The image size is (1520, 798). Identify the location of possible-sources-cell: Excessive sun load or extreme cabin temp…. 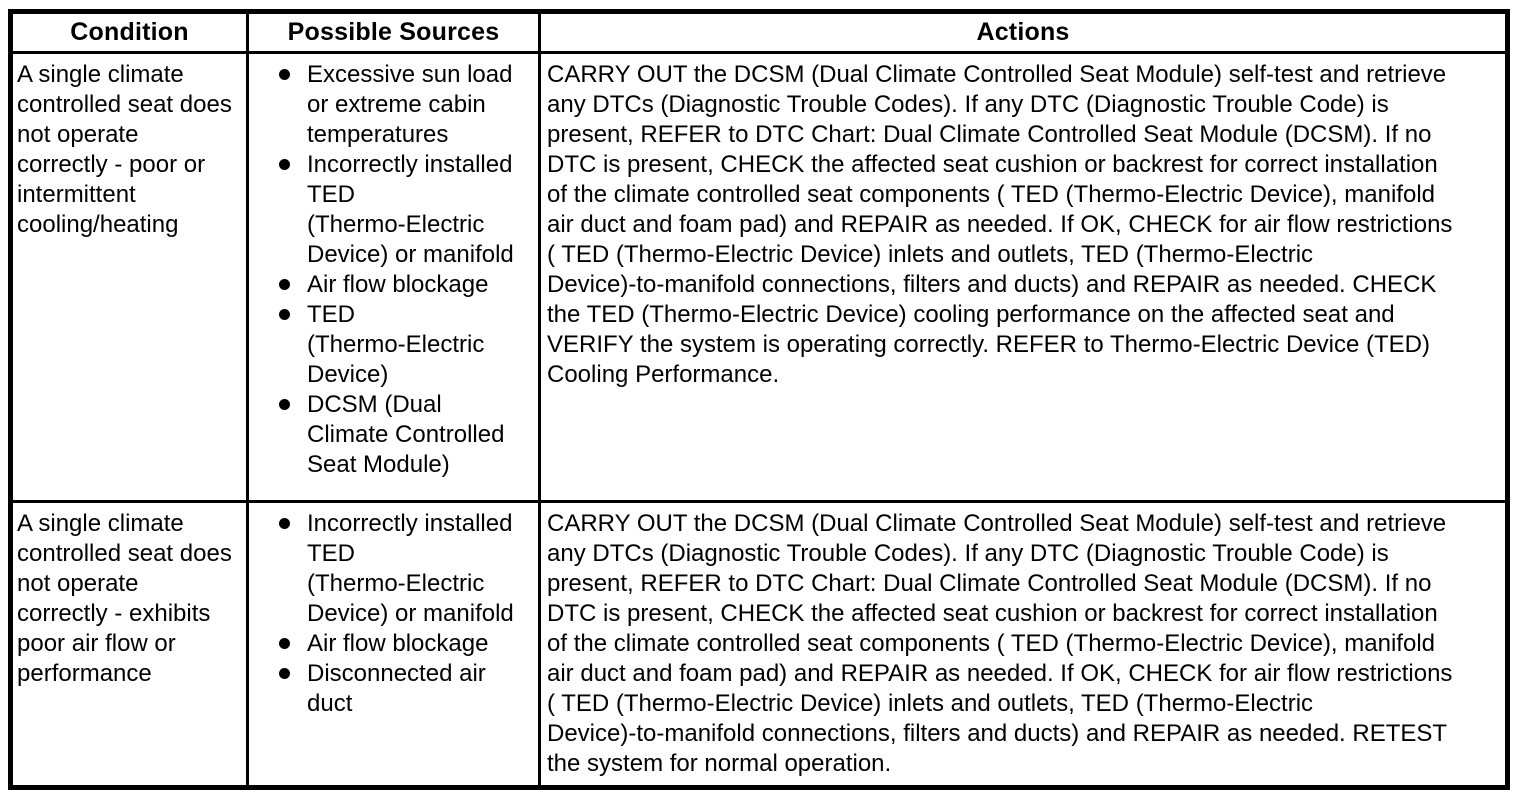
(393, 277).